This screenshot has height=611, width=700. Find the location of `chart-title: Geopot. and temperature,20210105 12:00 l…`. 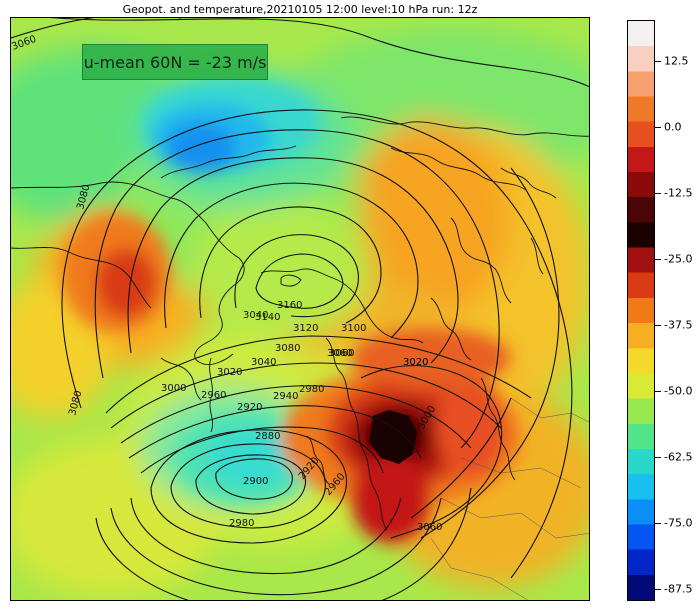

chart-title: Geopot. and temperature,20210105 12:00 l… is located at coordinates (300, 9).